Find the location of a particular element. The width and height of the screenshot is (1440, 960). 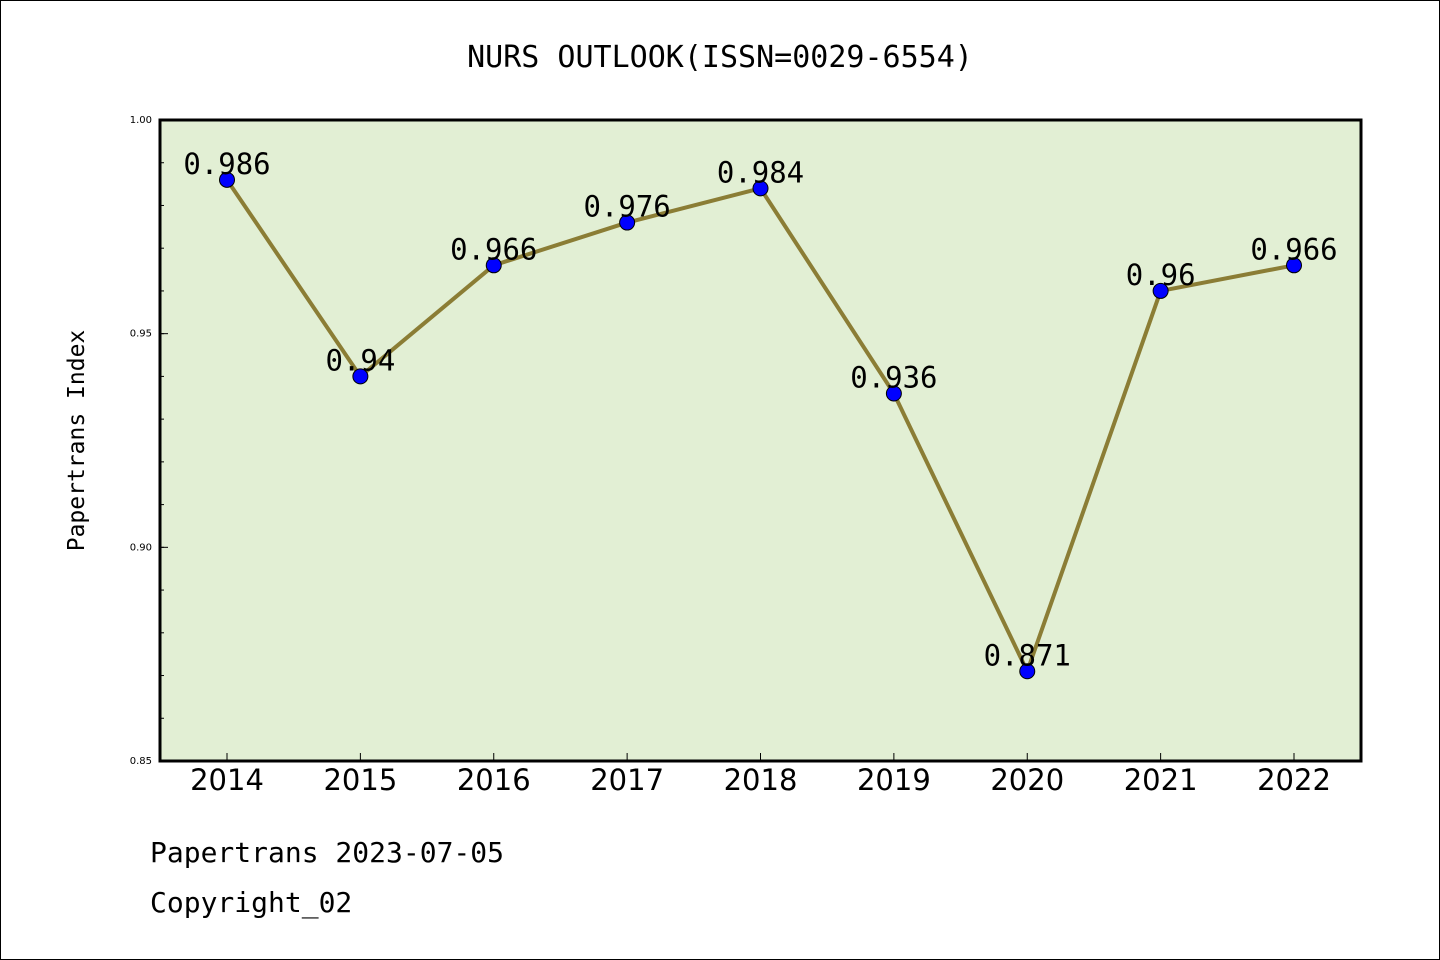

y-tick-label: 1.00 is located at coordinates (141, 120).